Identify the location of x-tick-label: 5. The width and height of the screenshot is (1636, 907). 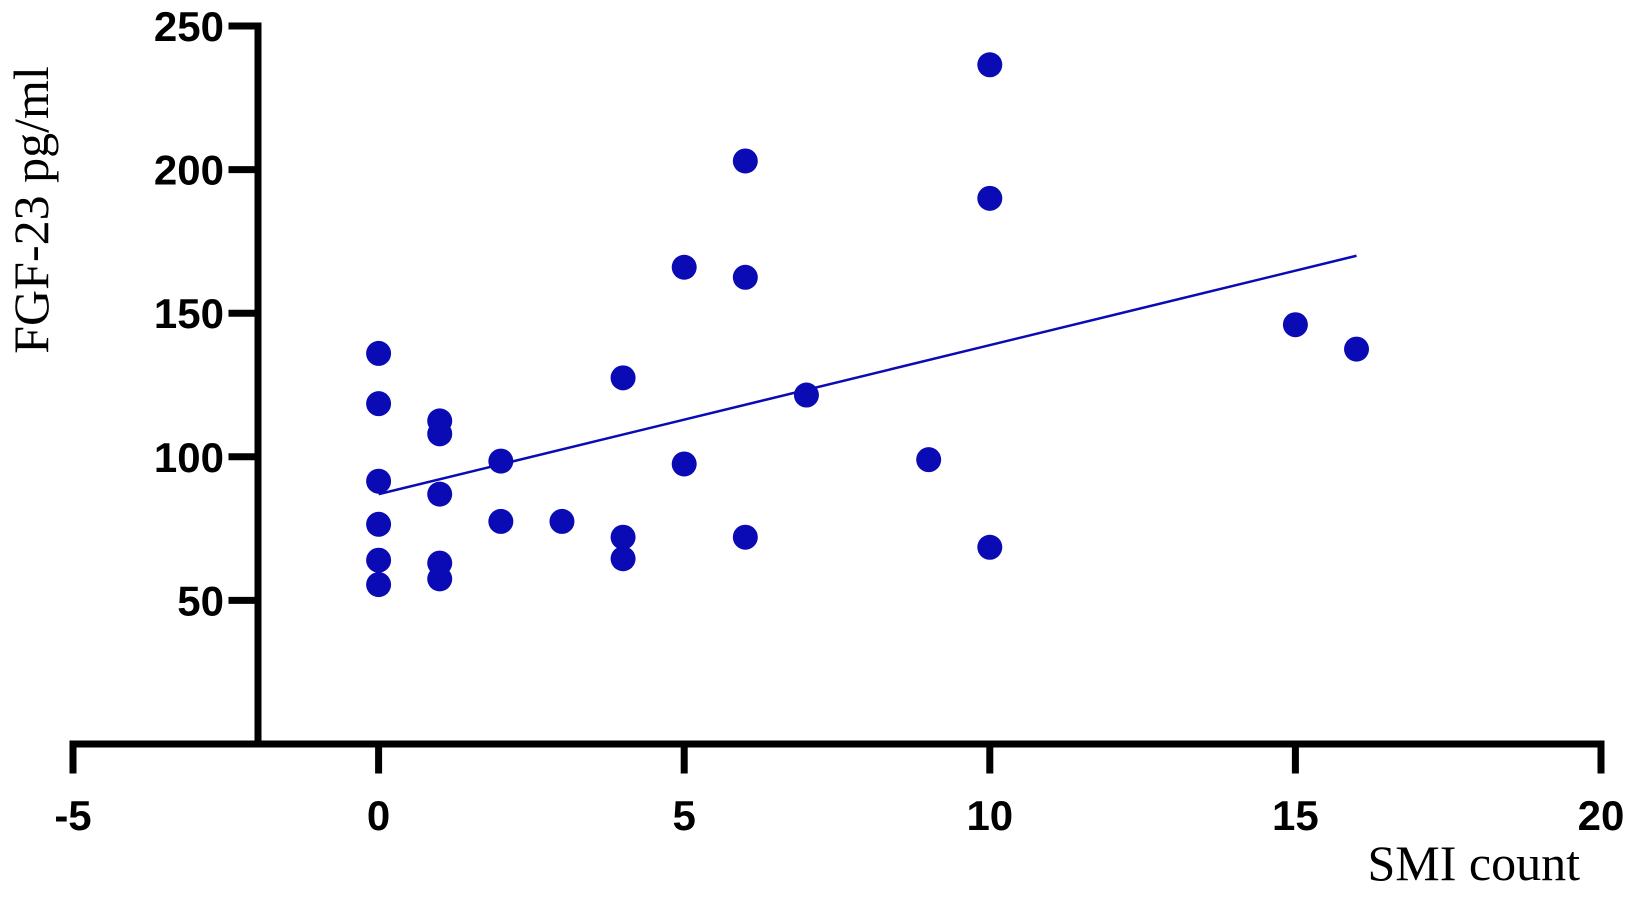
(684, 815).